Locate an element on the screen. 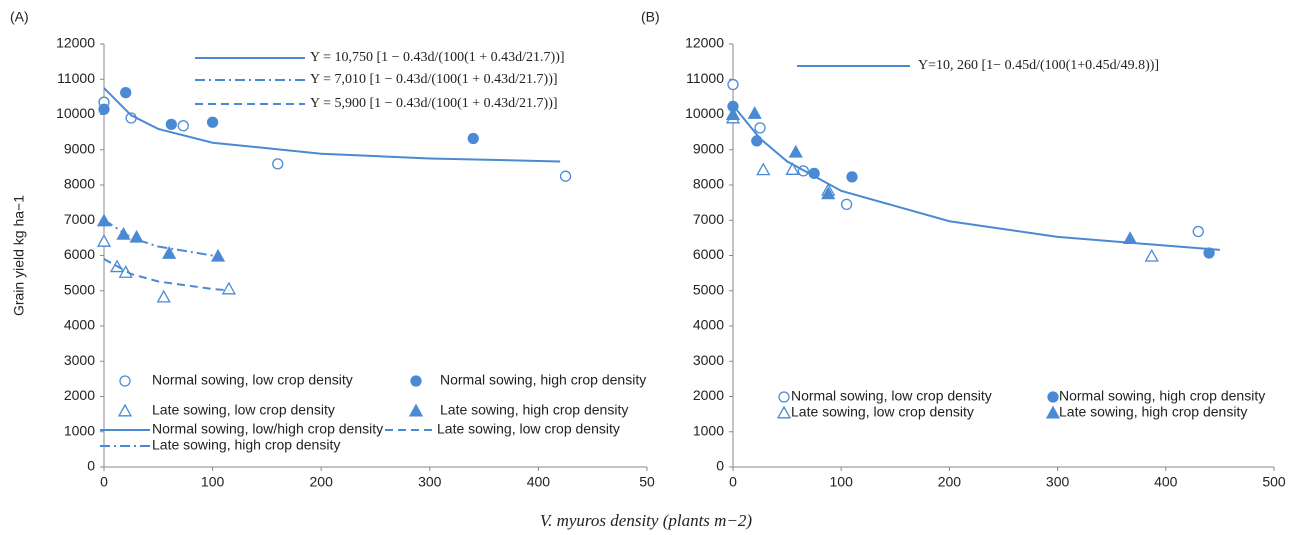 The height and width of the screenshot is (535, 1293). x-axis-label: V. myuros density (plants m−2) is located at coordinates (646, 520).